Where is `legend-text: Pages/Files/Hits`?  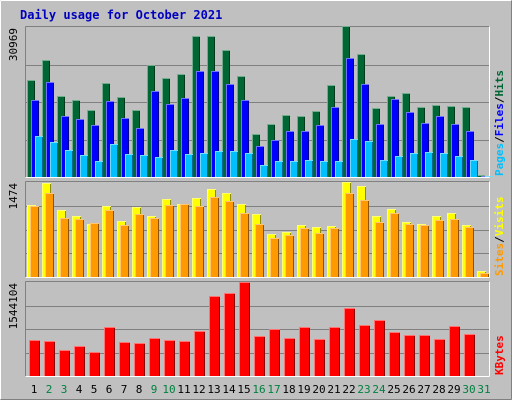
legend-text: Pages/Files/Hits is located at coordinates (499, 123).